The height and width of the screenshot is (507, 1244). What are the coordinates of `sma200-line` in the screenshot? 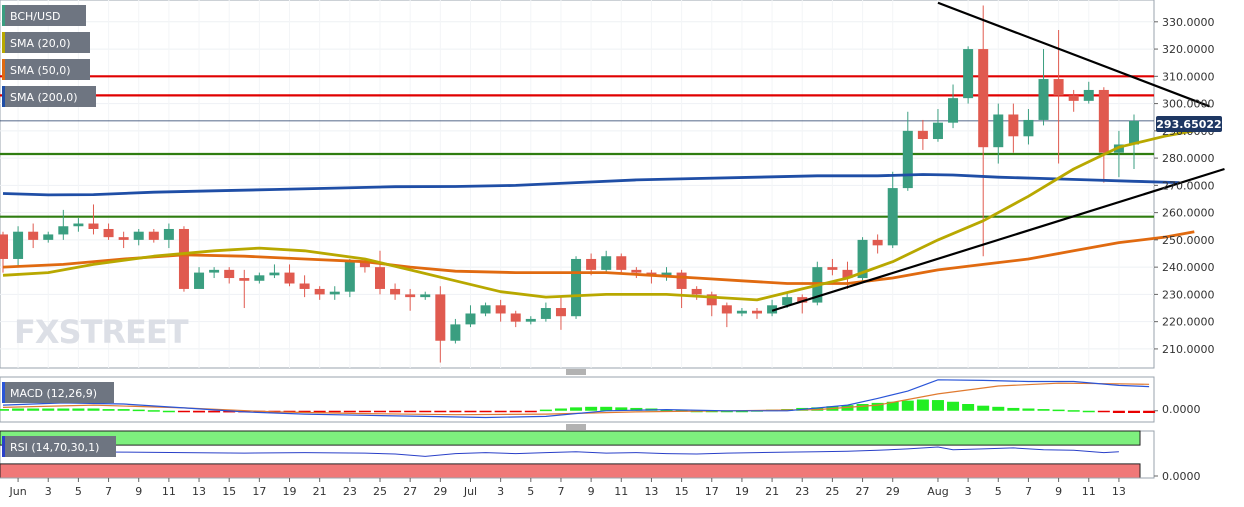 It's located at (591, 185).